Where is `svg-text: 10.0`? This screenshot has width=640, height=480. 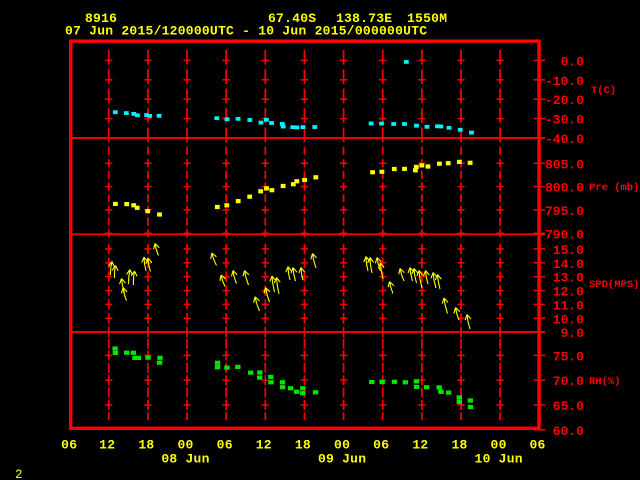 svg-text: 10.0 is located at coordinates (568, 319).